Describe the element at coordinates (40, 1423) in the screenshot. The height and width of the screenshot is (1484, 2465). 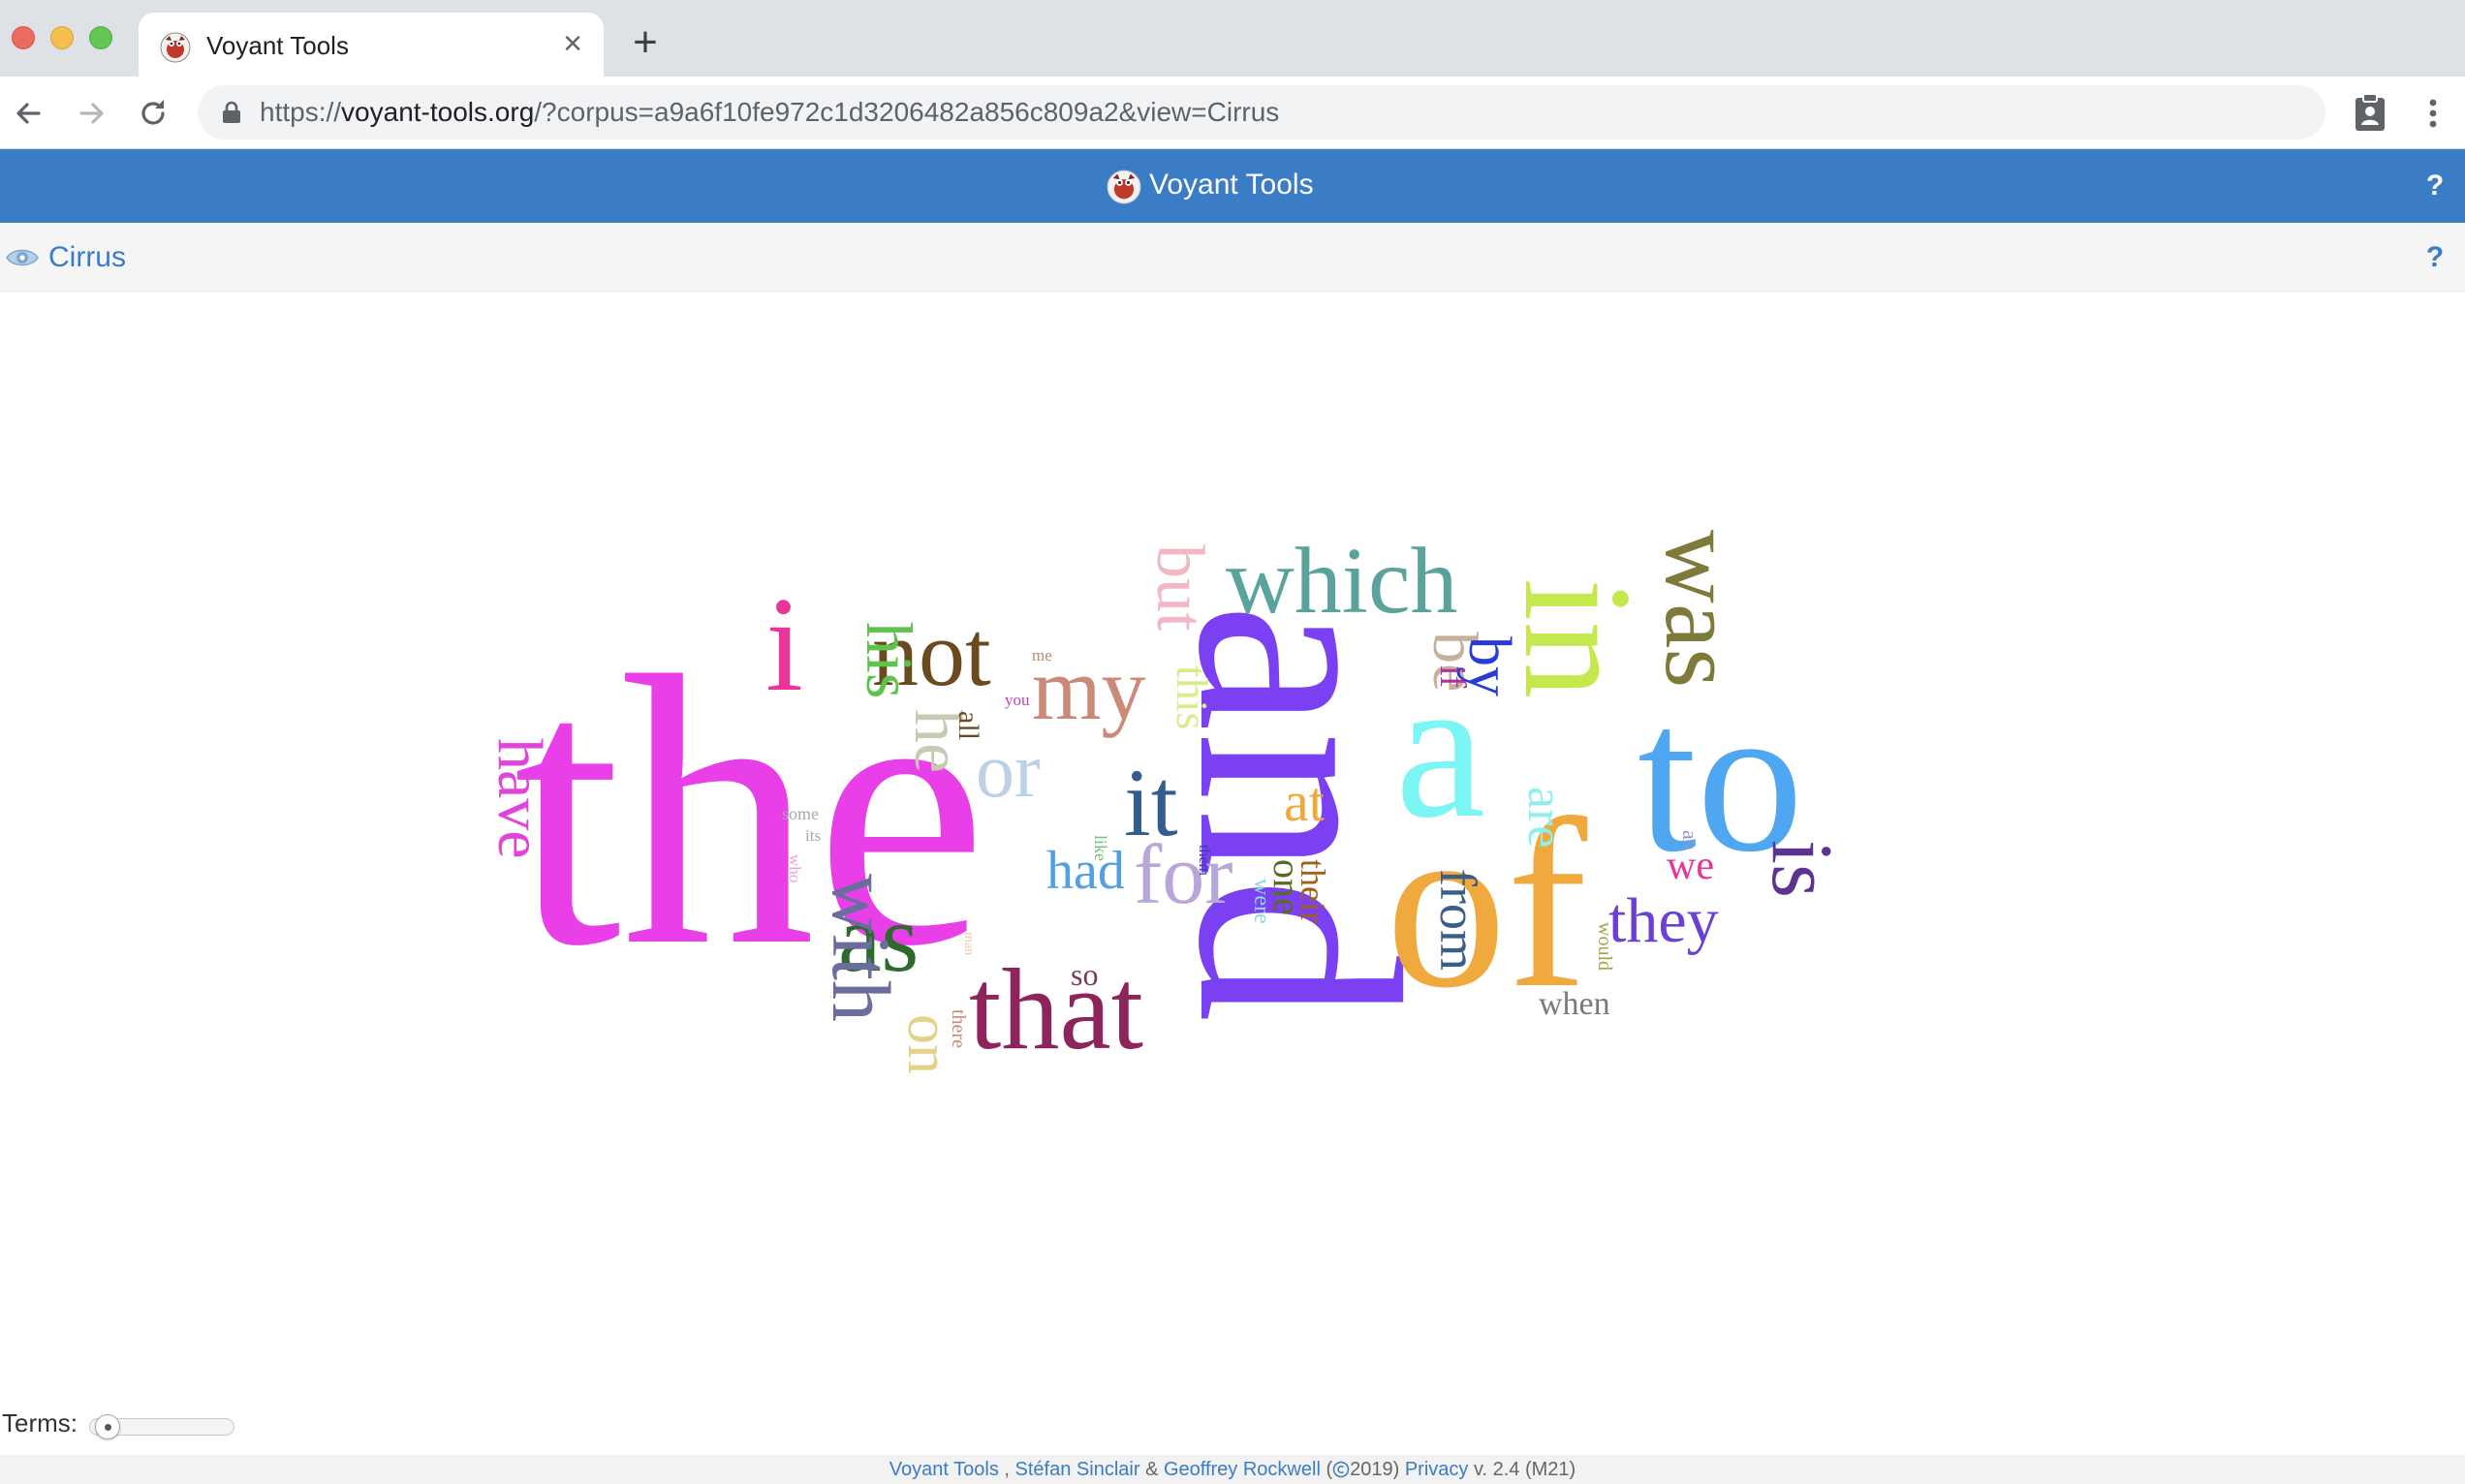
I see `terms-label: Terms:` at that location.